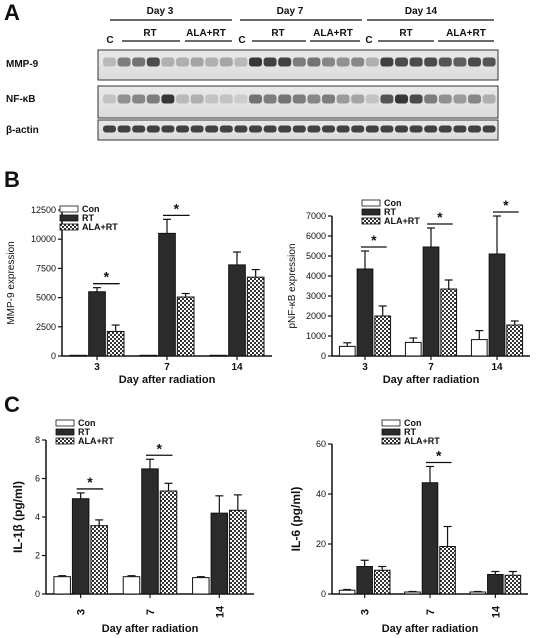  Describe the element at coordinates (292, 285) in the screenshot. I see `y-axis-title: pNF-κB expression` at that location.